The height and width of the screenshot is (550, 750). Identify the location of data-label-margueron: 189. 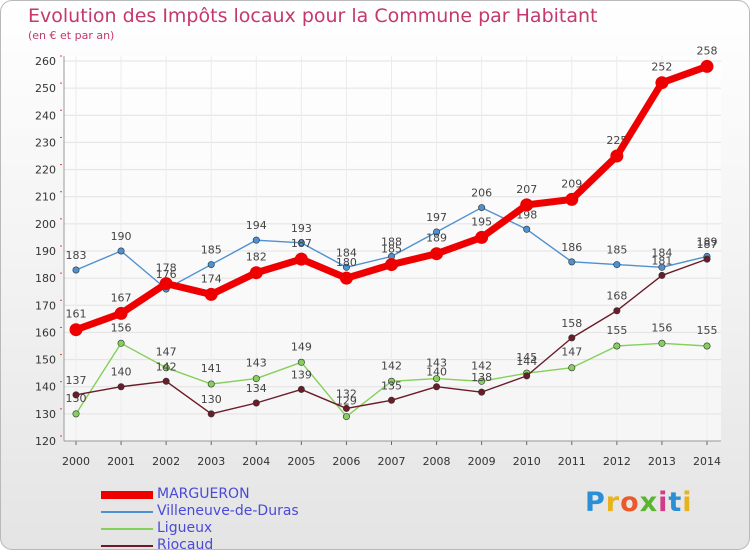
(436, 238).